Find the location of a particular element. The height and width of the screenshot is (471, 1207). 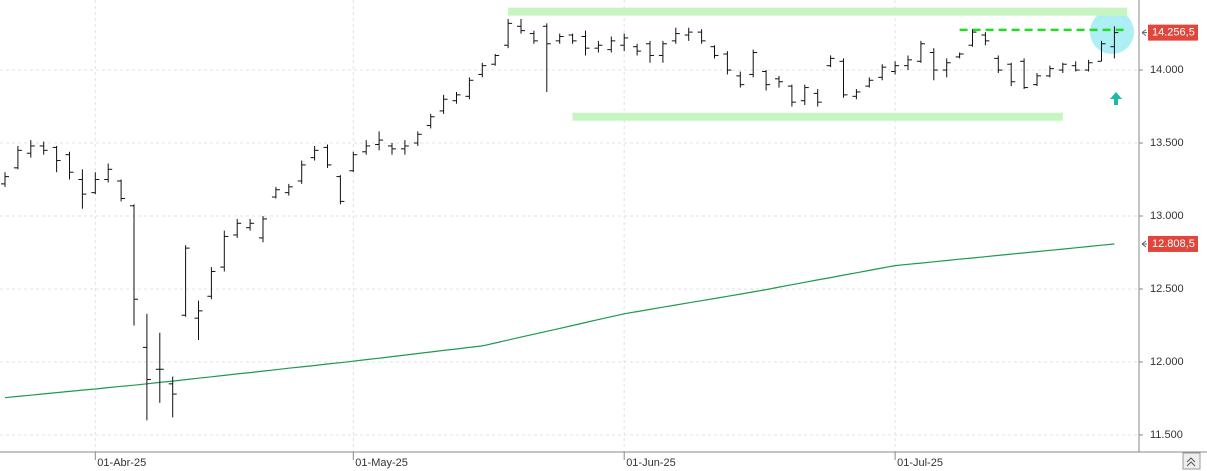

y-tick-label: 14.000 is located at coordinates (1167, 70).